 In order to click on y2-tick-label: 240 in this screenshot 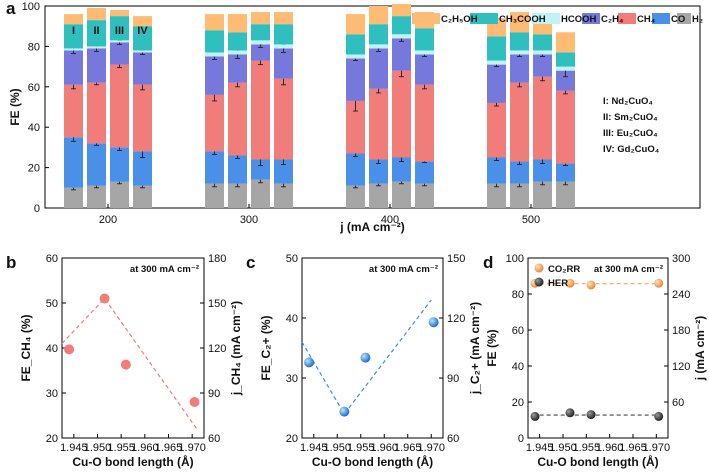, I will do `click(681, 295)`.